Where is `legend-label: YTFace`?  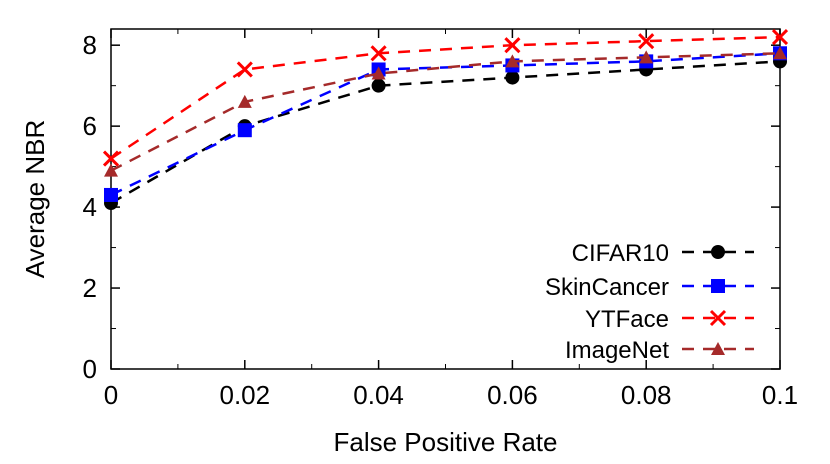
legend-label: YTFace is located at coordinates (627, 319).